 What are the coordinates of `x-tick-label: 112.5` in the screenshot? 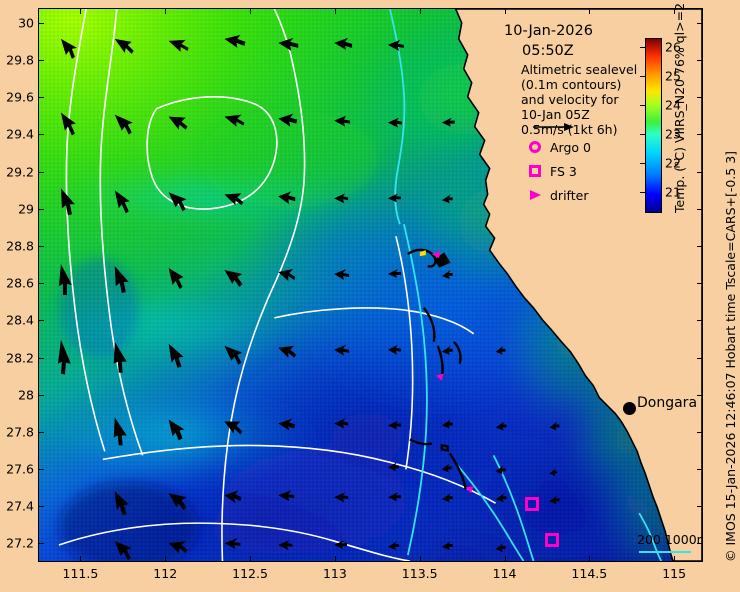 It's located at (250, 573).